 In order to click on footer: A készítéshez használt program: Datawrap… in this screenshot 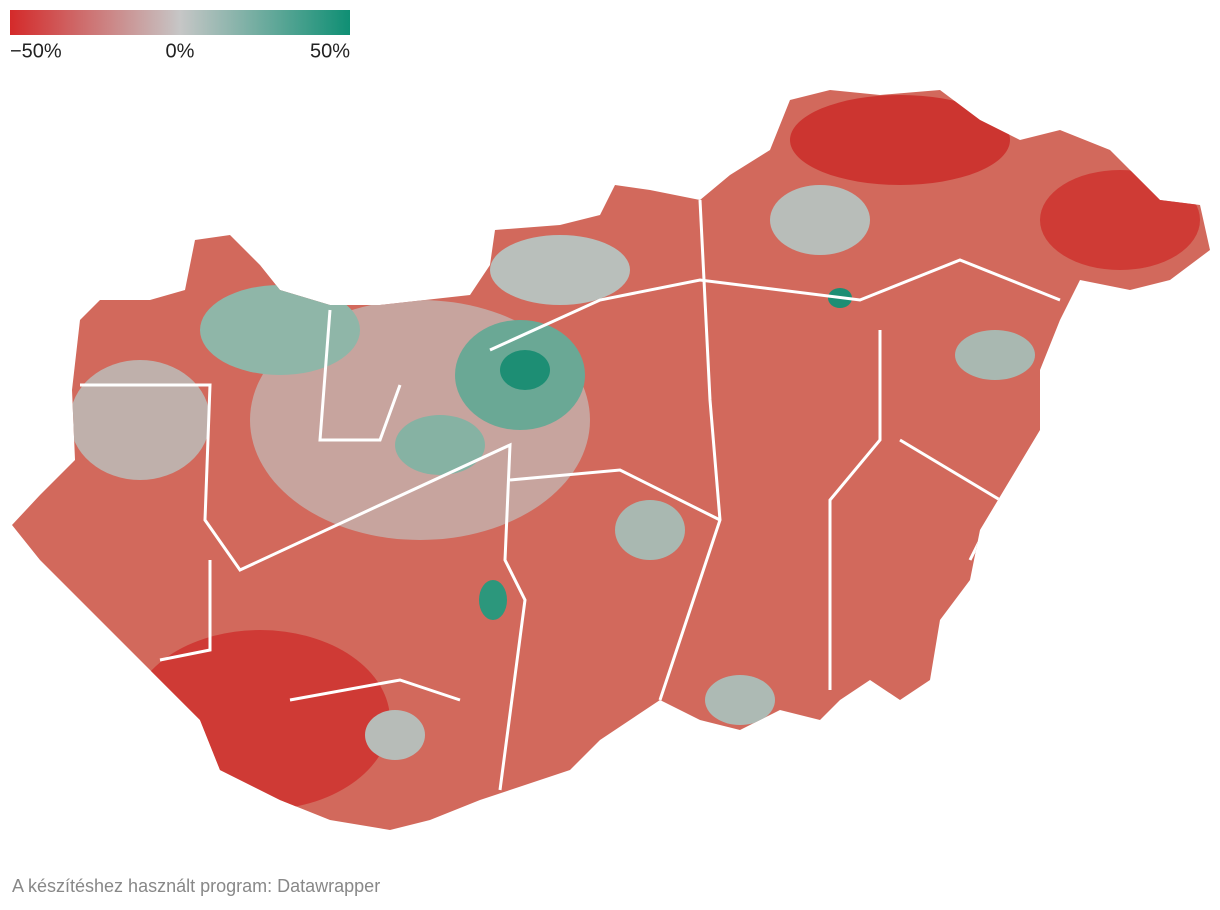, I will do `click(196, 886)`.